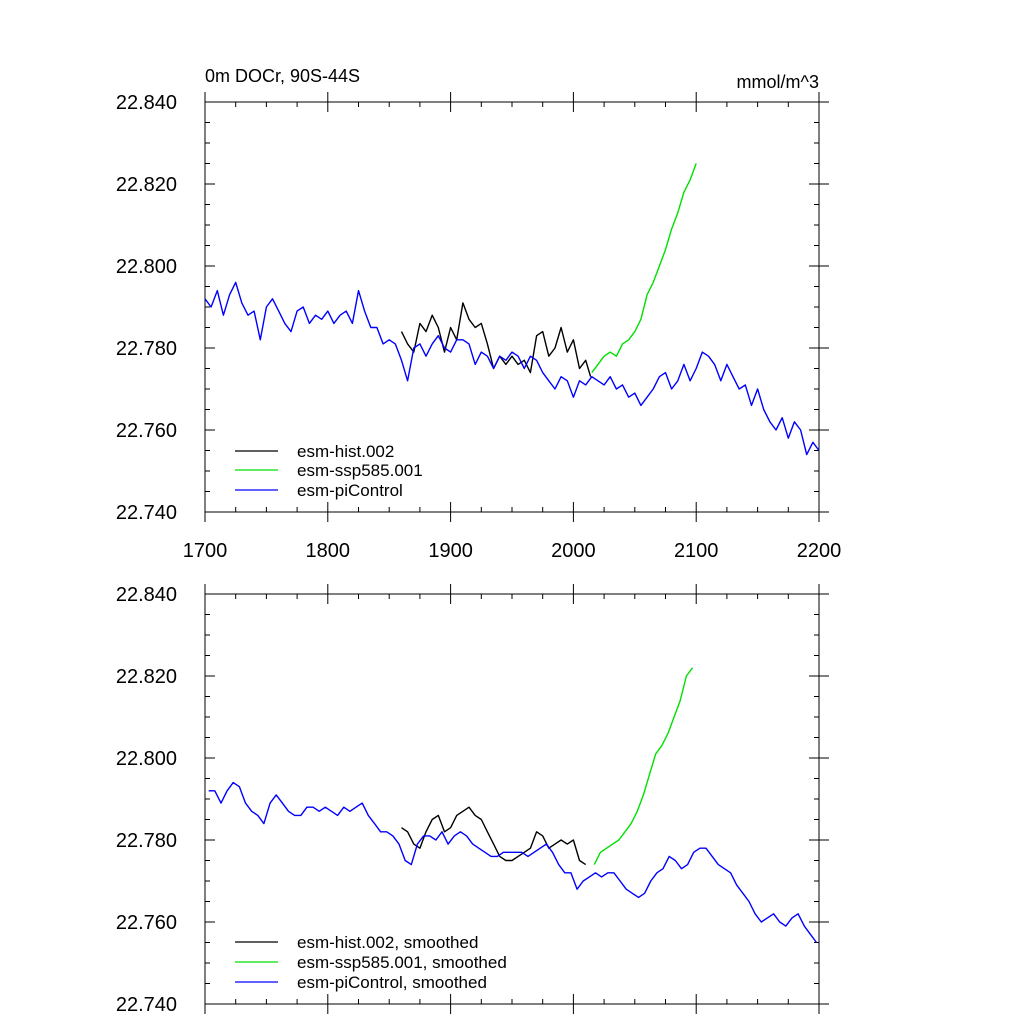 The width and height of the screenshot is (1024, 1024). Describe the element at coordinates (146, 431) in the screenshot. I see `top-y-tick-label: 22.760` at that location.